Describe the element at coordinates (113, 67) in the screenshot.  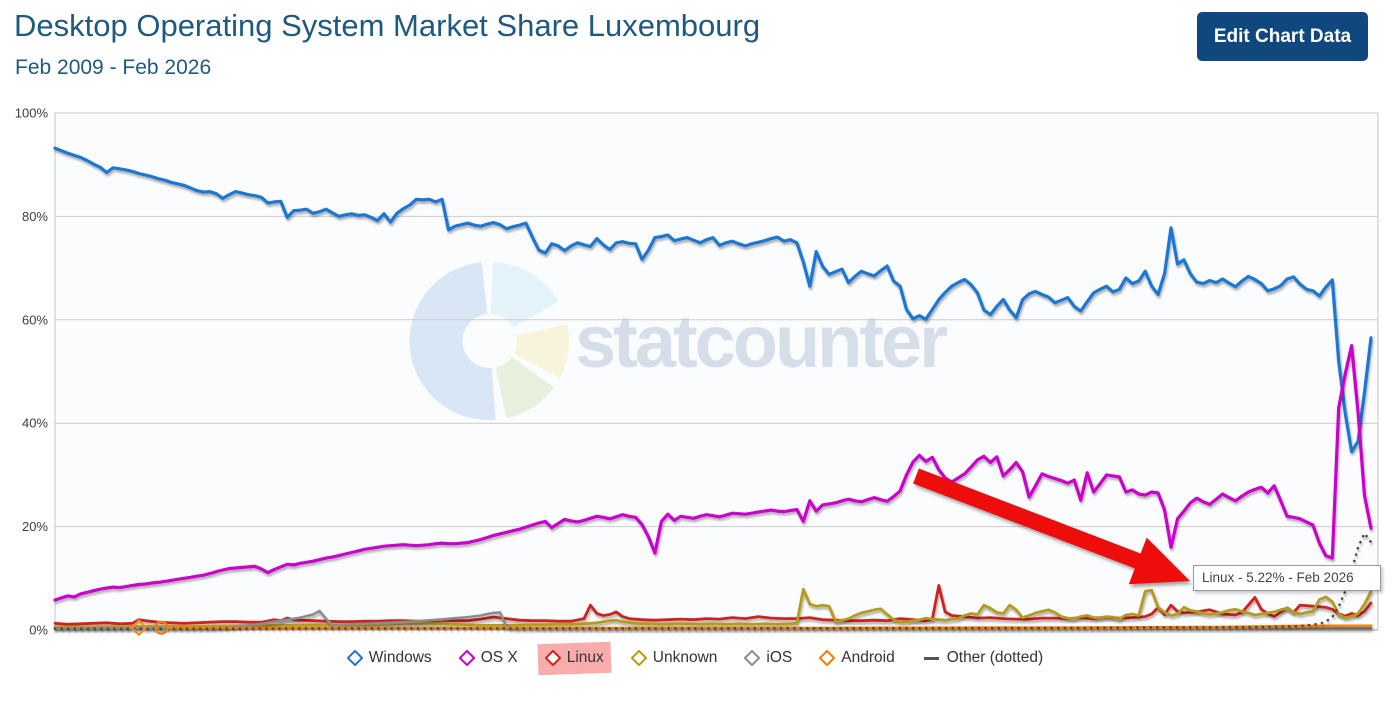
I see `page-subtitle: Feb 2009 - Feb 2026` at that location.